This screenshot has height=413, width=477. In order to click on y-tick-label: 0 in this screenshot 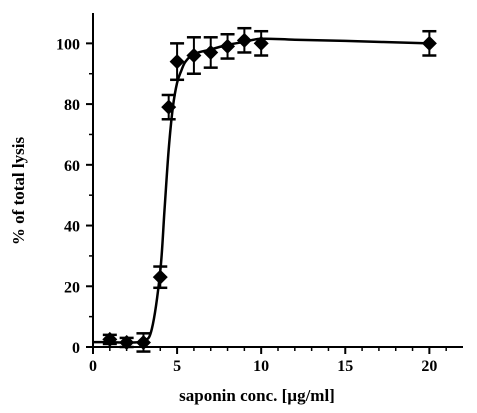, I will do `click(76, 348)`.